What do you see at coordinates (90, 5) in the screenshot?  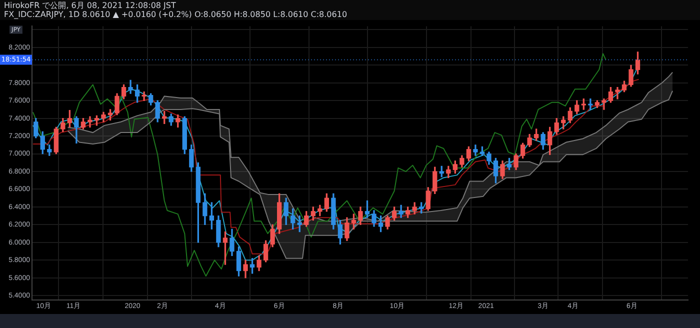 I see `chart-title: HirokoFR で公開, 6月 08, 2021 12:08:08 JST` at bounding box center [90, 5].